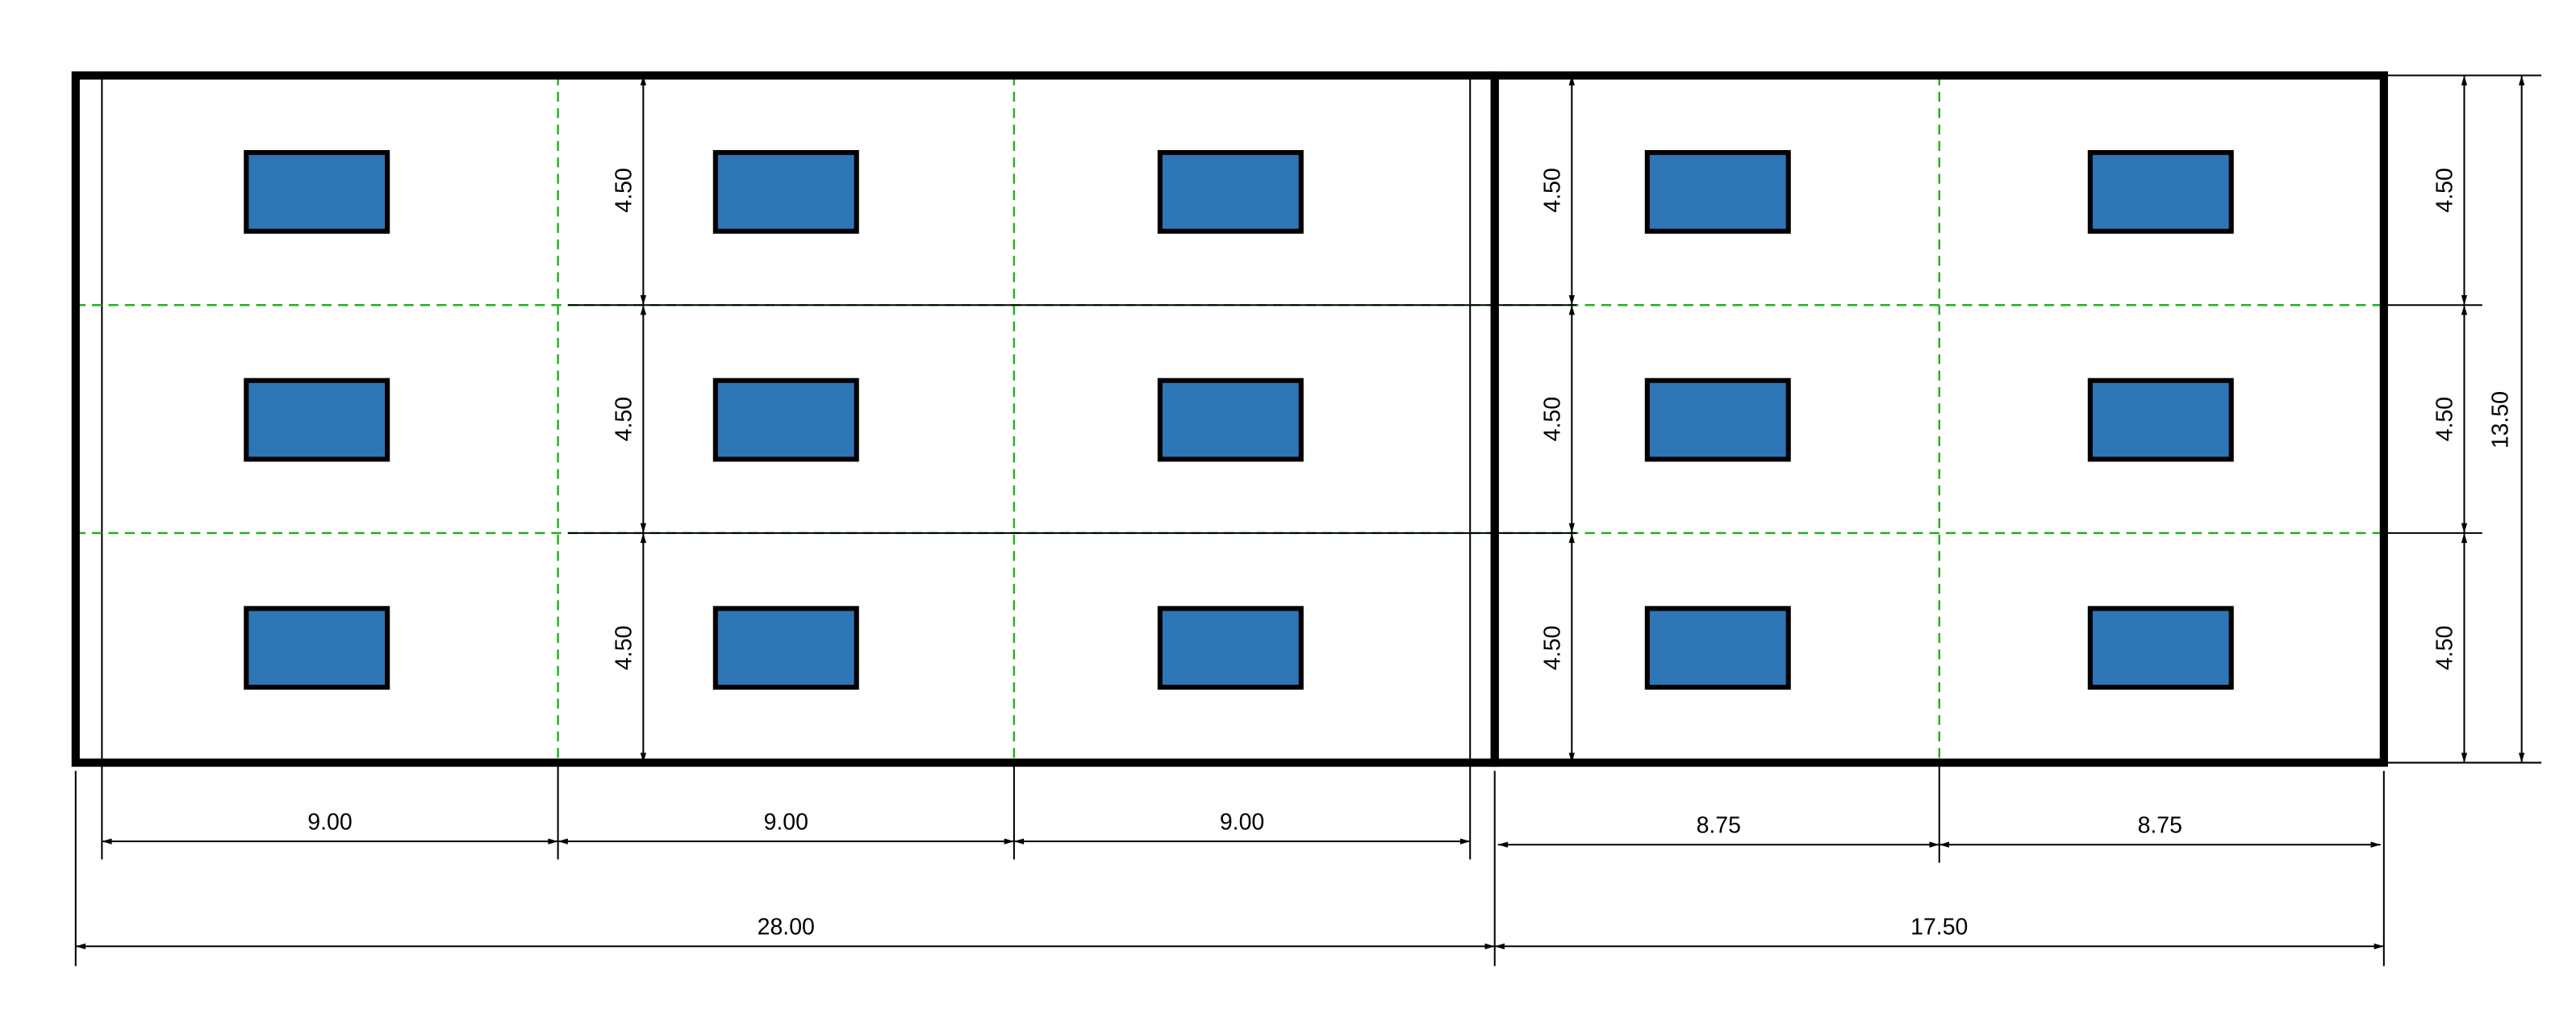 This screenshot has height=1030, width=2576. I want to click on dimension-label: 17.50, so click(1939, 927).